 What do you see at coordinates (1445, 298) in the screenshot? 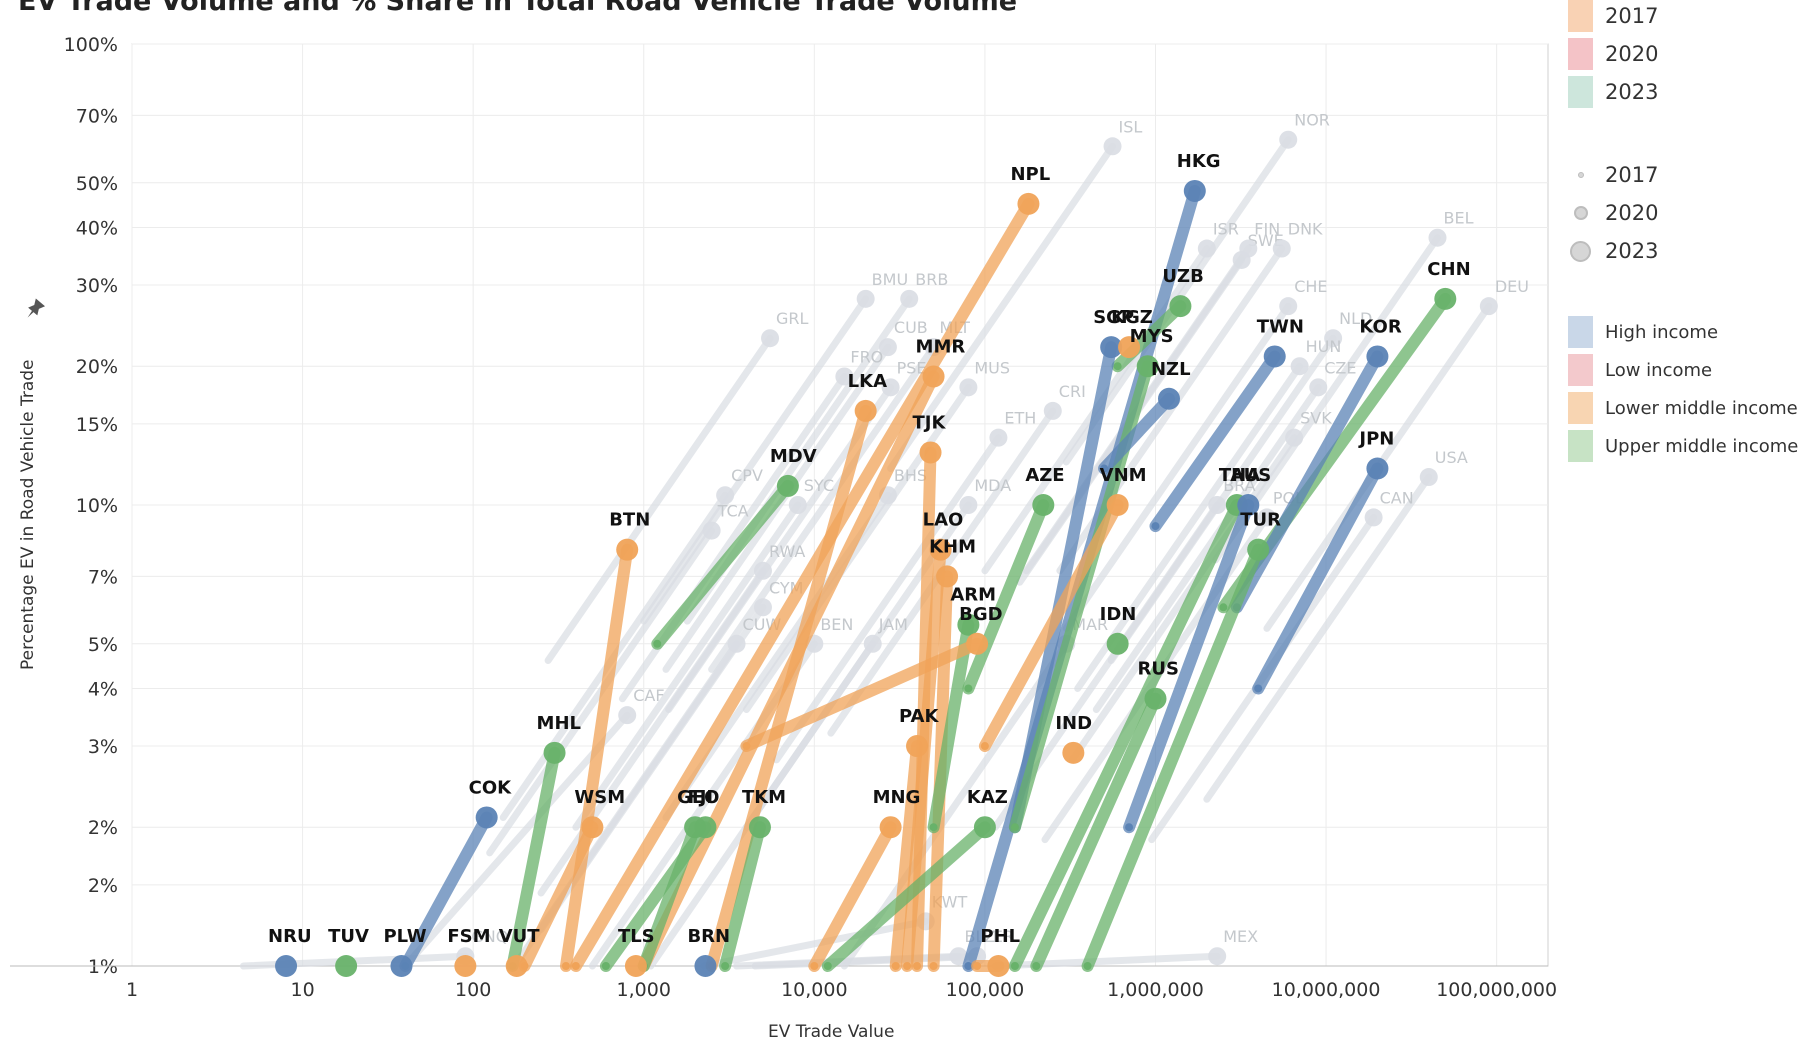
I see `point-2023-chn` at bounding box center [1445, 298].